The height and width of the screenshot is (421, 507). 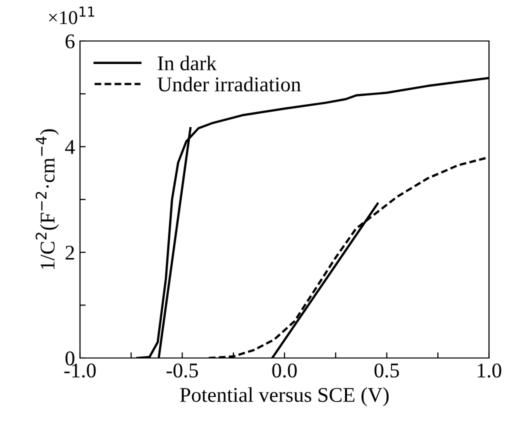 What do you see at coordinates (70, 147) in the screenshot?
I see `y-tick-label: 4` at bounding box center [70, 147].